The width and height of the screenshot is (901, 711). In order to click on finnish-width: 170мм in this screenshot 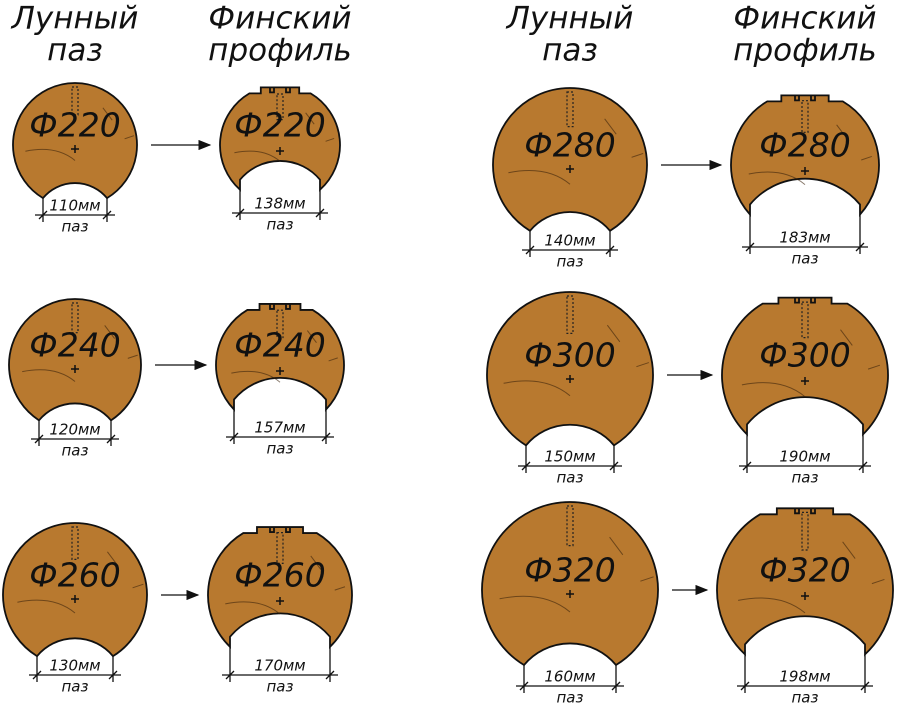, I will do `click(279, 666)`.